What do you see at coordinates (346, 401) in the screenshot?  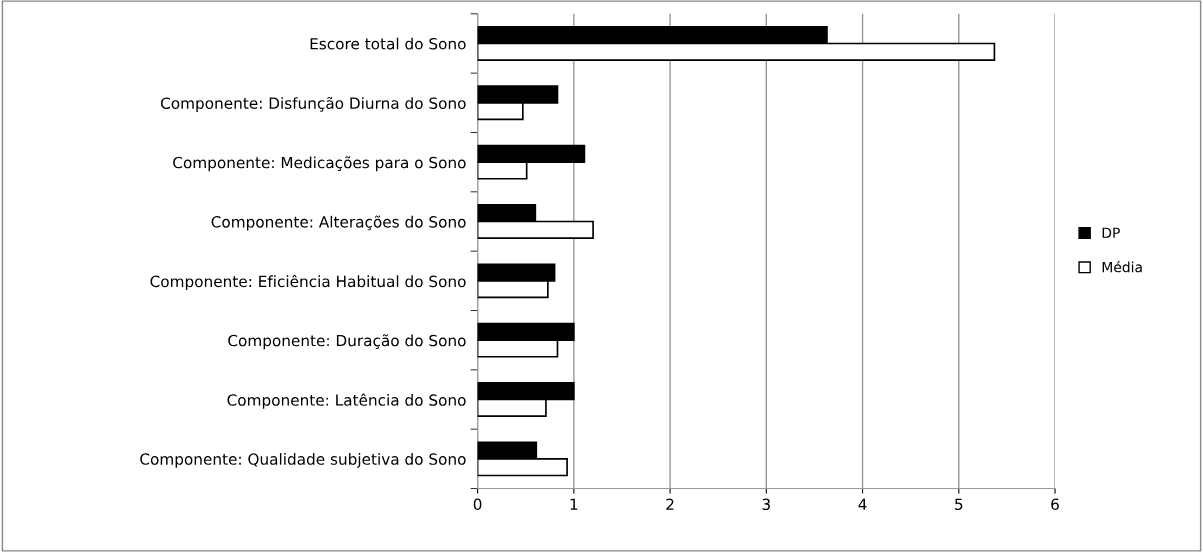 I see `y-tick-label: Componente: Latência do Sono` at bounding box center [346, 401].